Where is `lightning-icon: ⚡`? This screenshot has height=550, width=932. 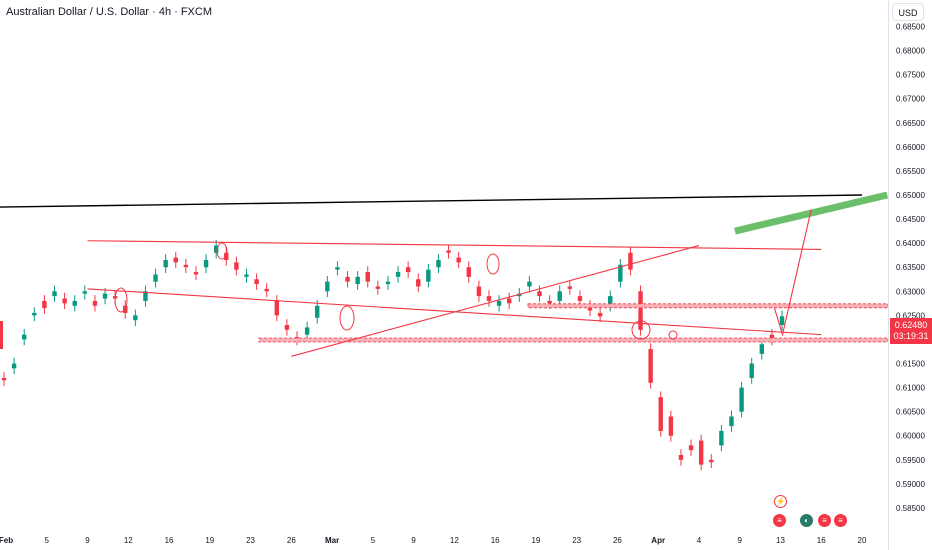
lightning-icon: ⚡ is located at coordinates (780, 501).